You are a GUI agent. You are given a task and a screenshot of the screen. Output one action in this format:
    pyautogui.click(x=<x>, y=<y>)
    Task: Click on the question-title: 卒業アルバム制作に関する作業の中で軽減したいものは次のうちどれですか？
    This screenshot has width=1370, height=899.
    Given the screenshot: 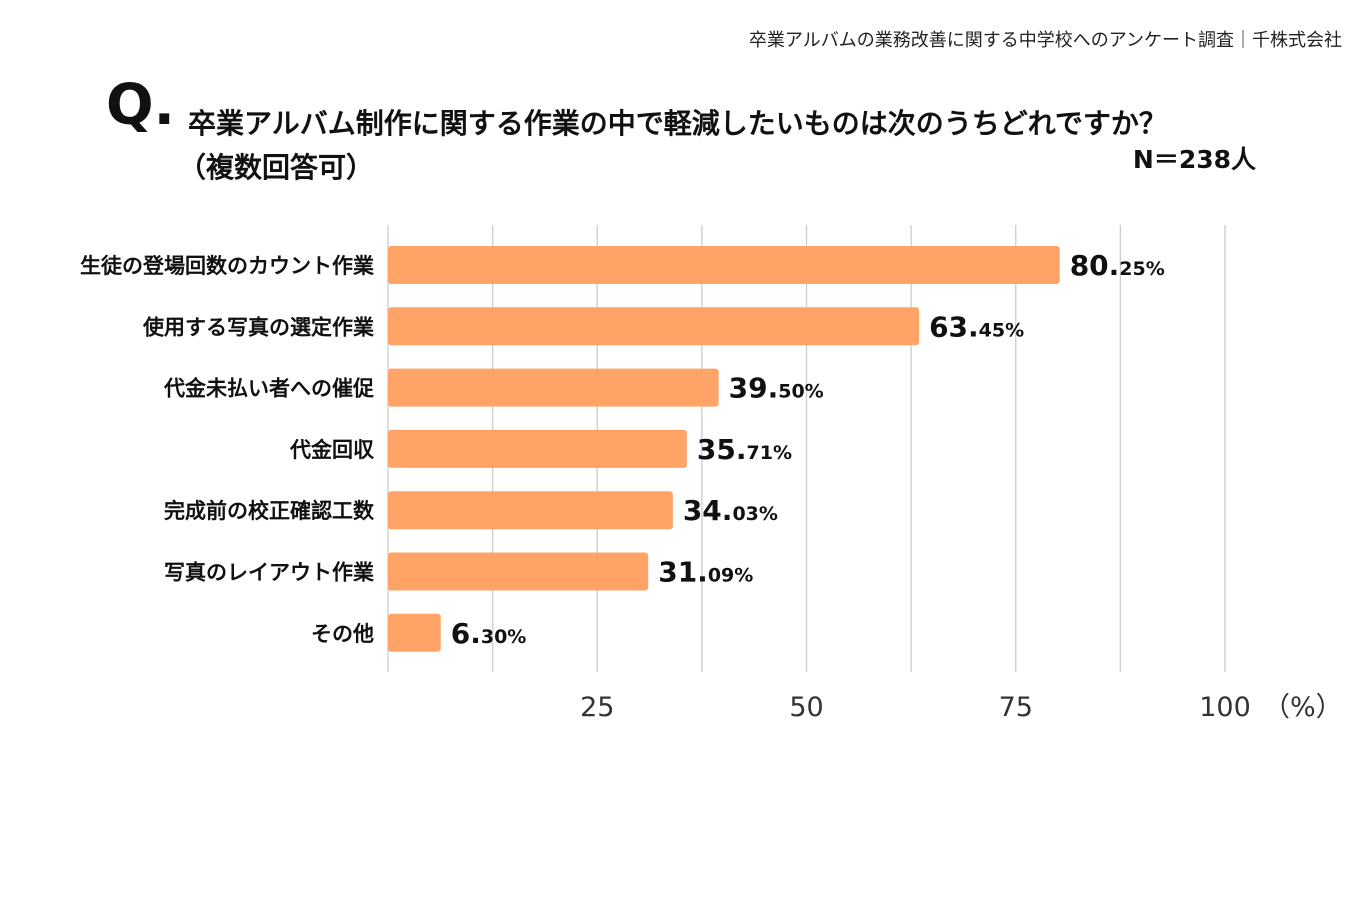 What is the action you would take?
    pyautogui.click(x=677, y=123)
    